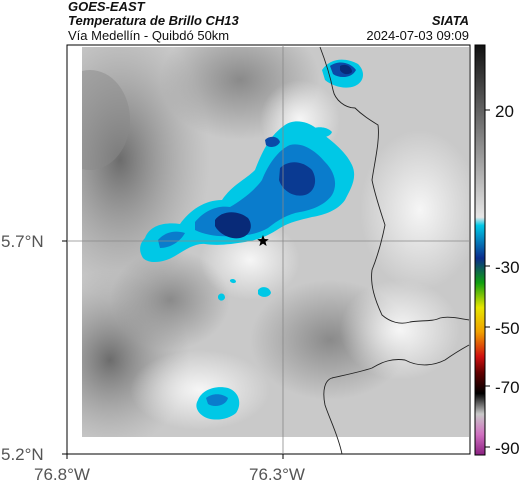  What do you see at coordinates (450, 20) in the screenshot?
I see `org-label: SIATA` at bounding box center [450, 20].